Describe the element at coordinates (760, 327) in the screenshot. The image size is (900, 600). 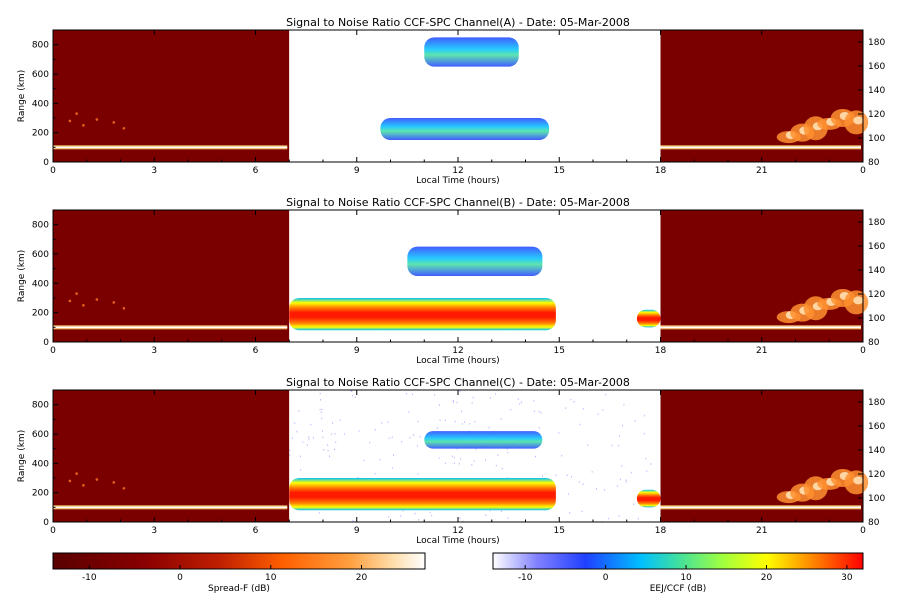
I see `spreadf-echo-core` at that location.